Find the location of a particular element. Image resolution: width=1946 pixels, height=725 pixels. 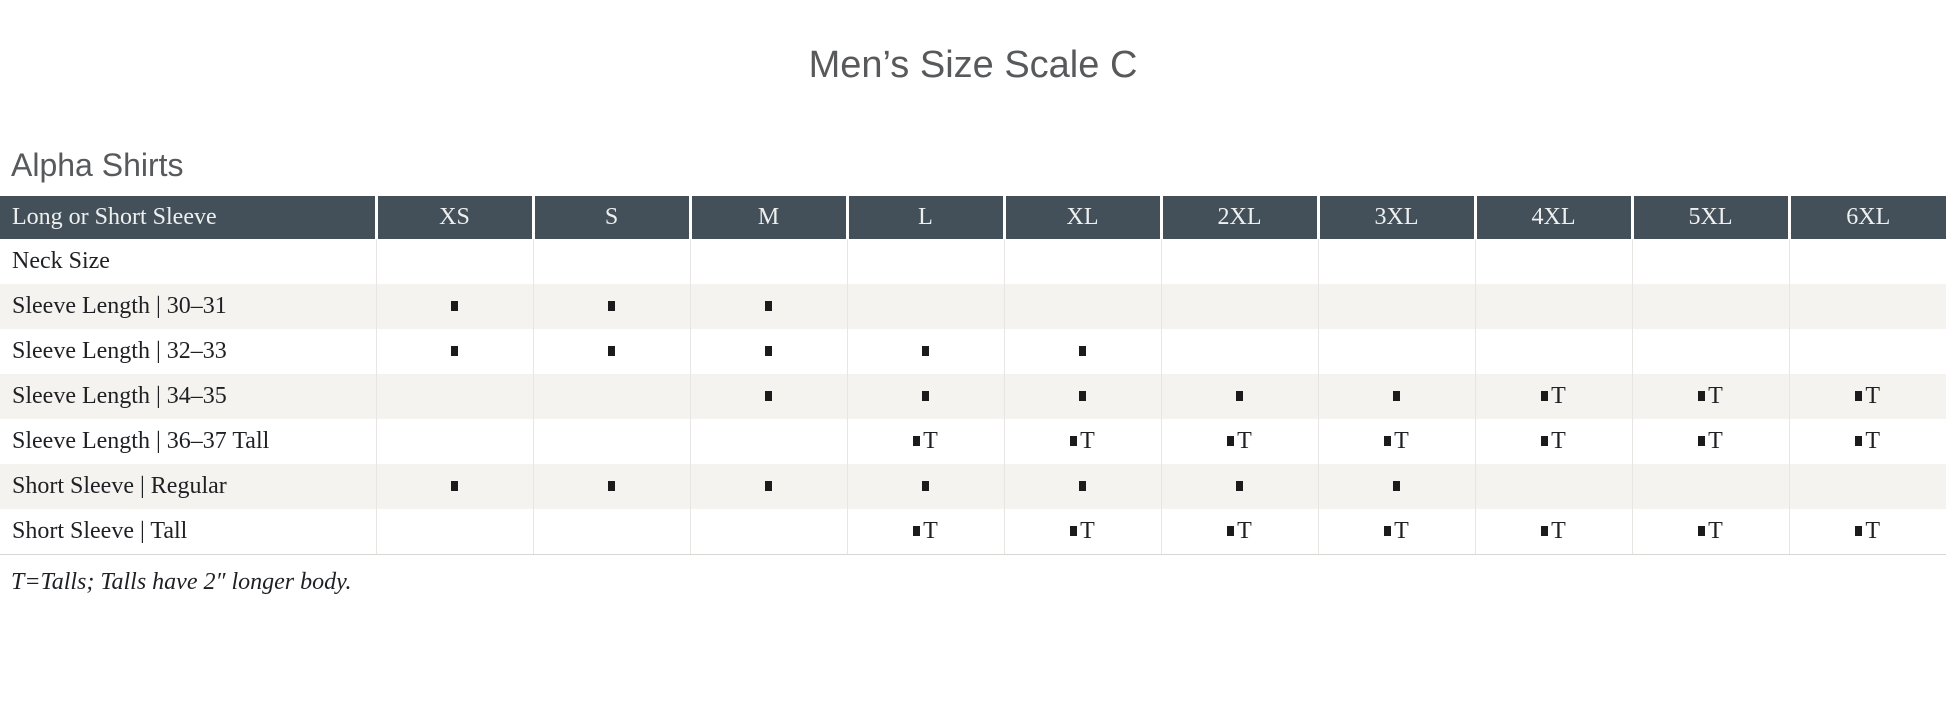

column-header-3xl: 3XL is located at coordinates (1397, 217).